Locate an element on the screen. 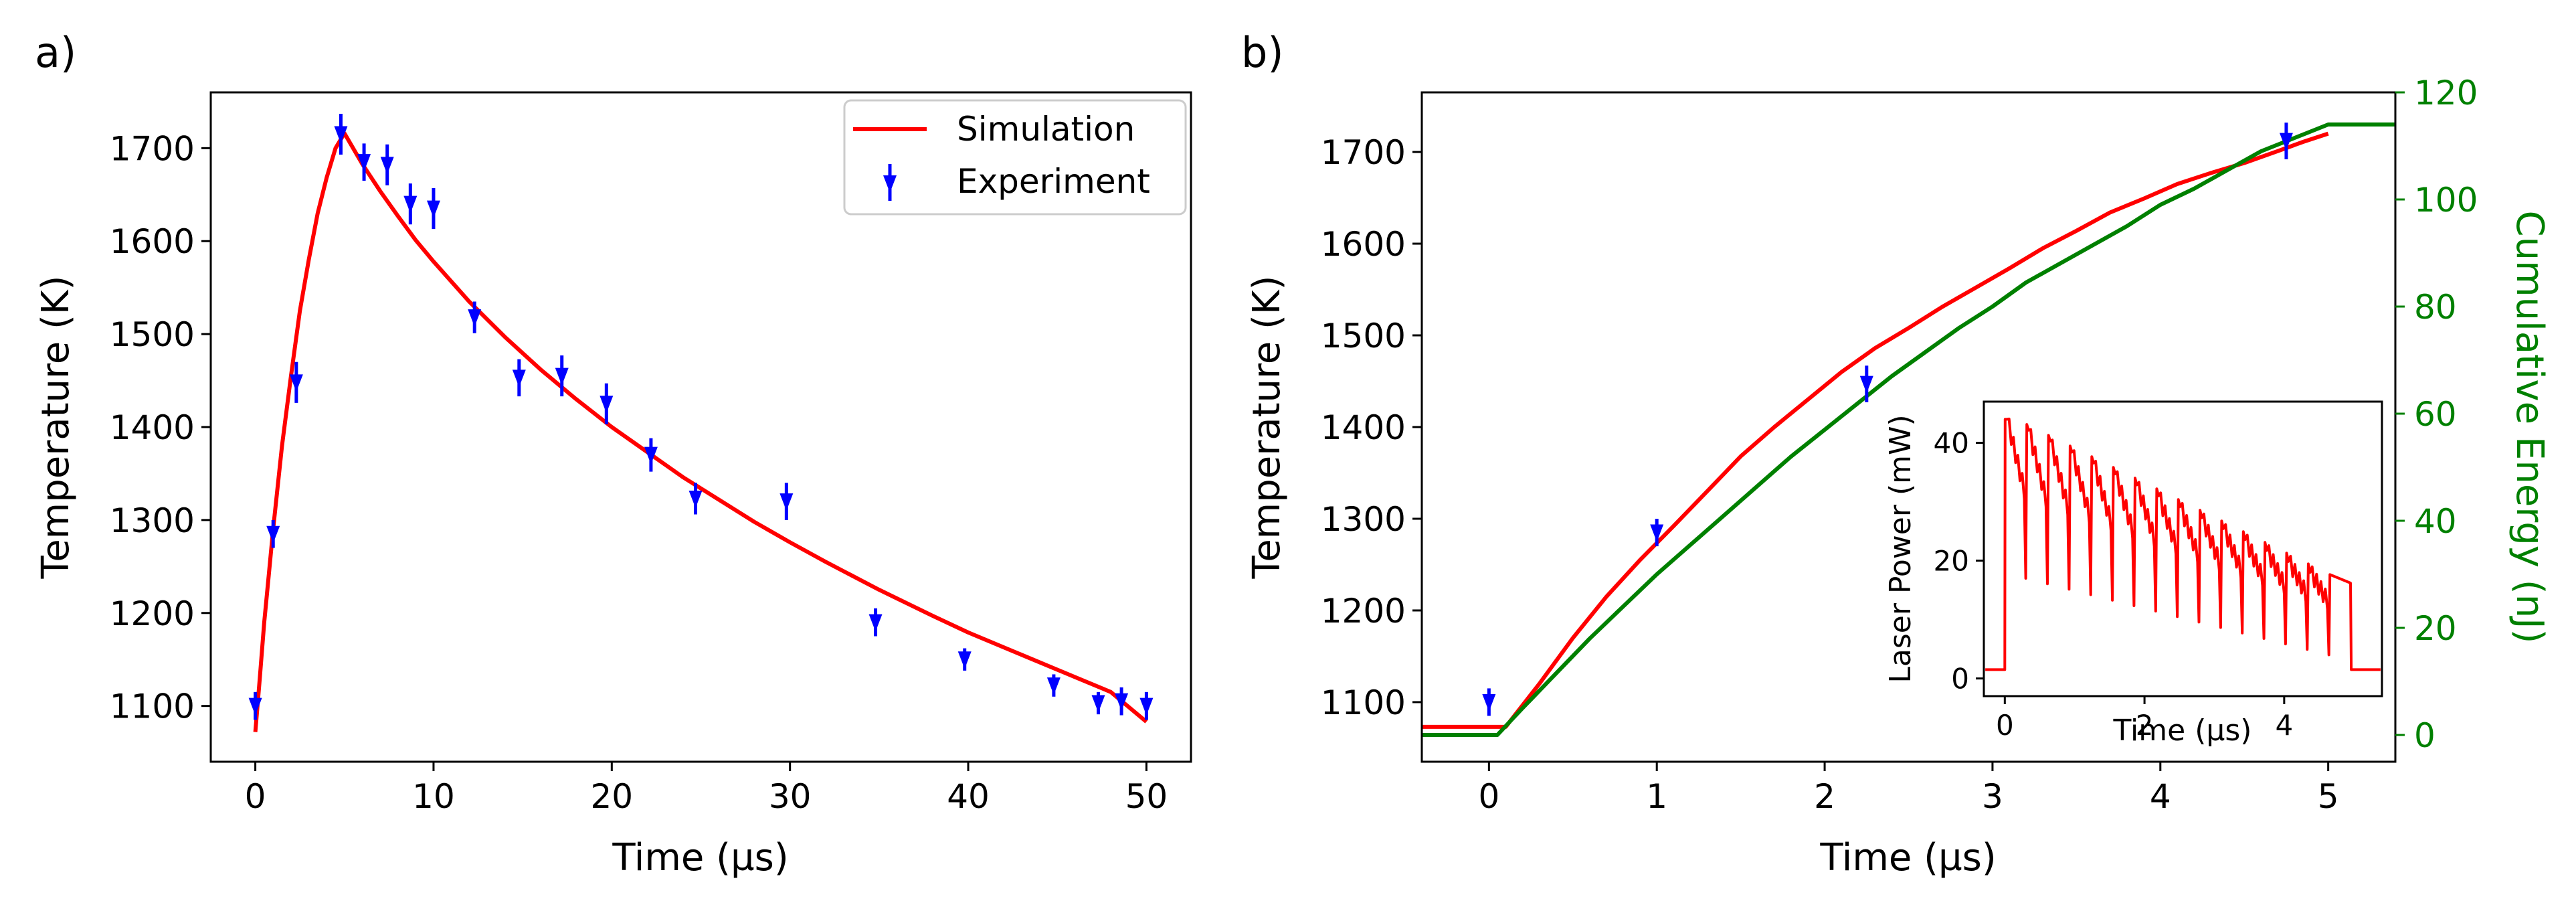 Image resolution: width=2576 pixels, height=911 pixels. y-axis-b-tick-label: 1700 is located at coordinates (1363, 152).